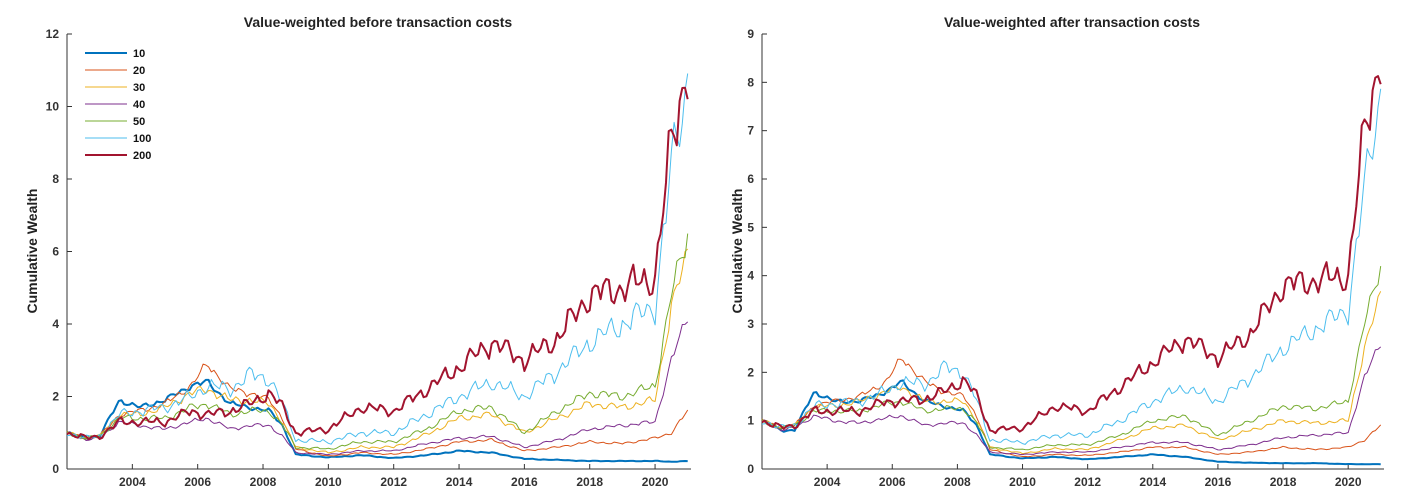  I want to click on legend-label: 200, so click(142, 156).